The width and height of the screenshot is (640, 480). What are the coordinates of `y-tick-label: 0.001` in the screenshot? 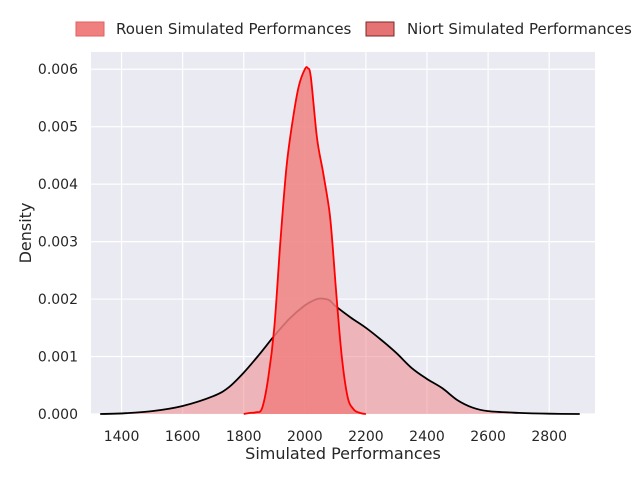 It's located at (58, 358).